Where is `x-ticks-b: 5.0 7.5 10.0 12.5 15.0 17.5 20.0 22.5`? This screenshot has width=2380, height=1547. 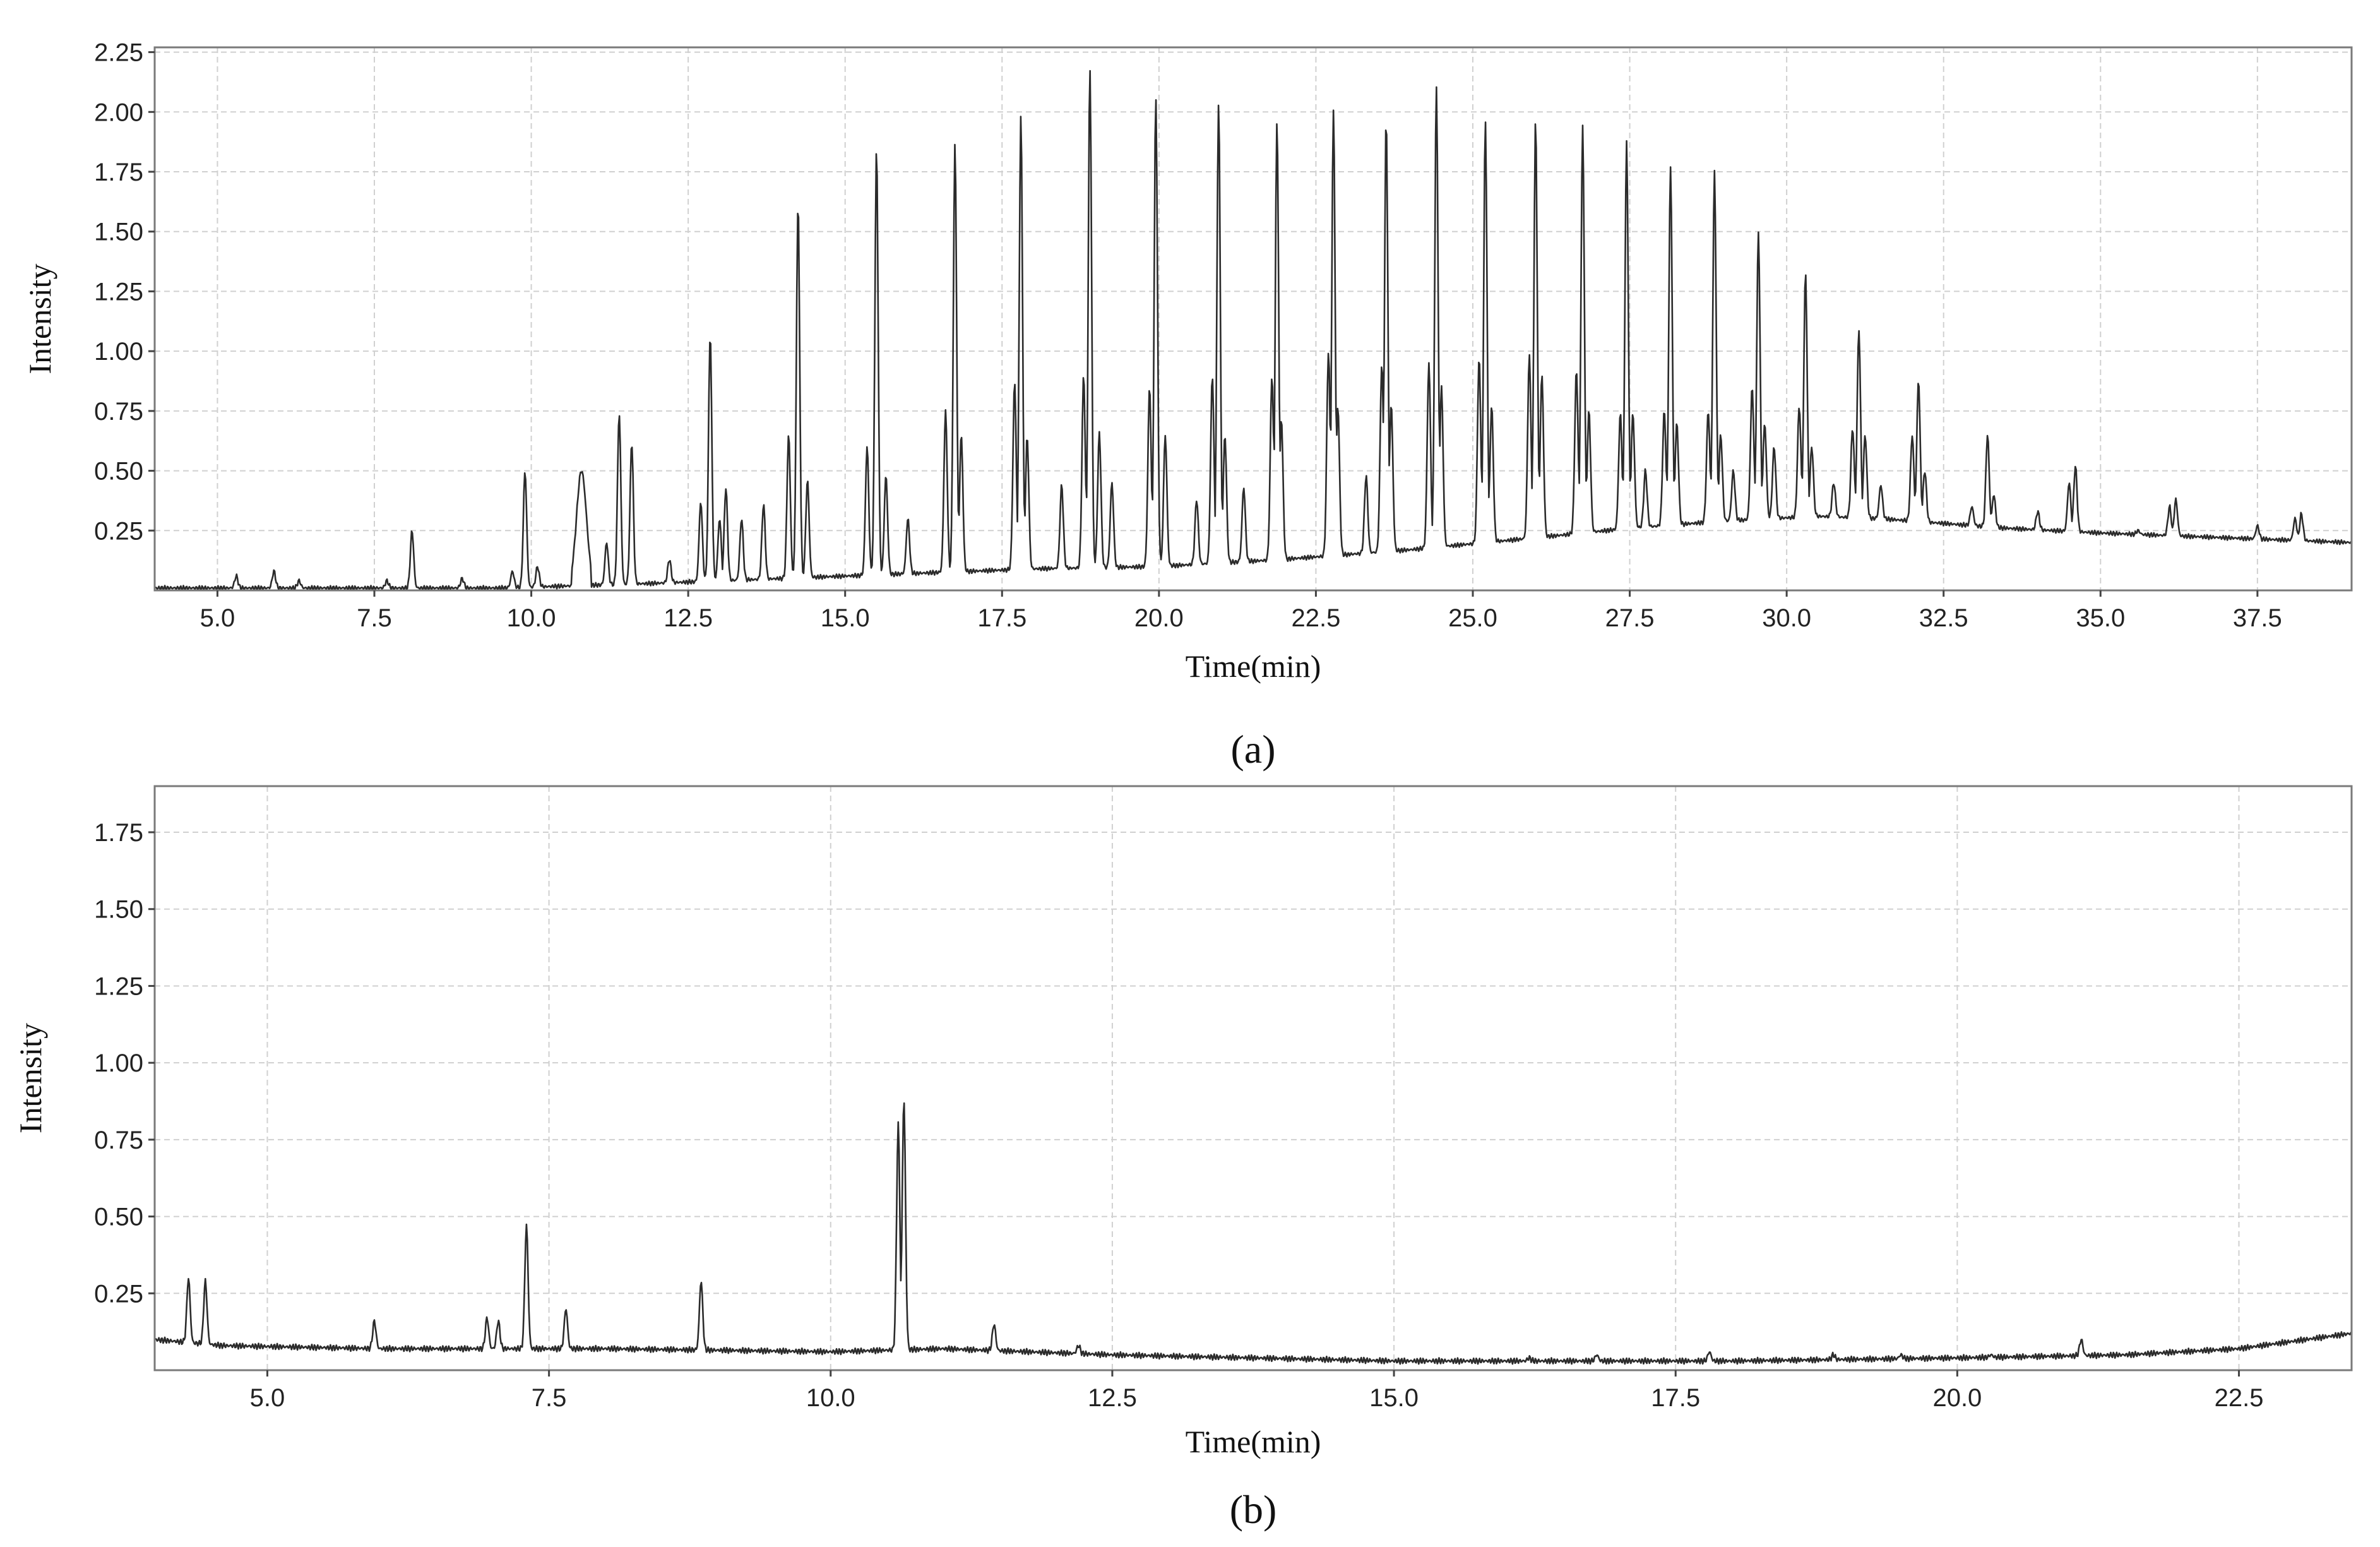 x-ticks-b: 5.0 7.5 10.0 12.5 15.0 17.5 20.0 22.5 is located at coordinates (1257, 1391).